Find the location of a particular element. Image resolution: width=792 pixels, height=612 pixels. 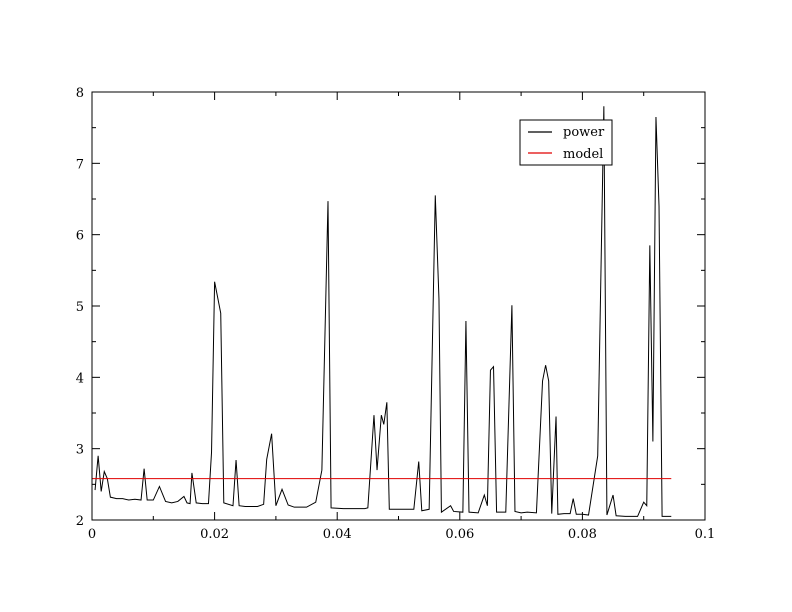

y-tick-label: 7 is located at coordinates (80, 164).